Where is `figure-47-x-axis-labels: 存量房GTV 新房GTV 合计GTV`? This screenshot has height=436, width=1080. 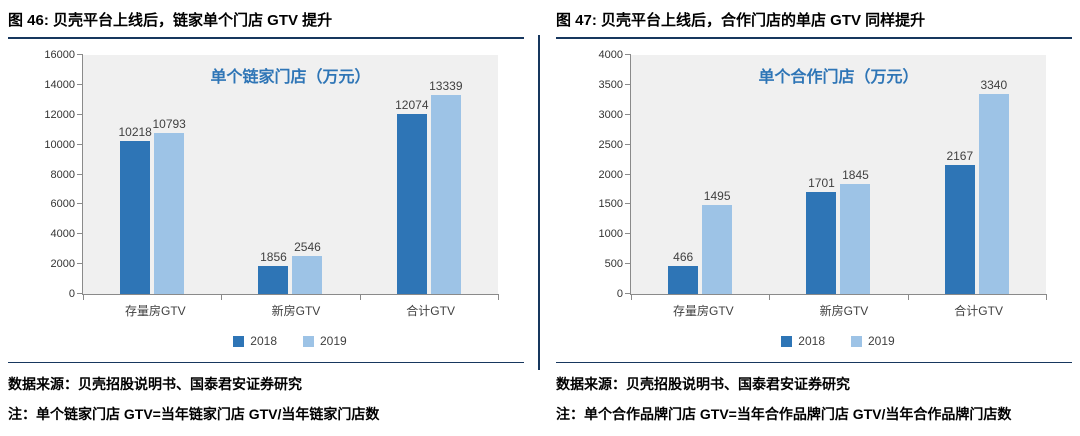 figure-47-x-axis-labels: 存量房GTV 新房GTV 合计GTV is located at coordinates (838, 307).